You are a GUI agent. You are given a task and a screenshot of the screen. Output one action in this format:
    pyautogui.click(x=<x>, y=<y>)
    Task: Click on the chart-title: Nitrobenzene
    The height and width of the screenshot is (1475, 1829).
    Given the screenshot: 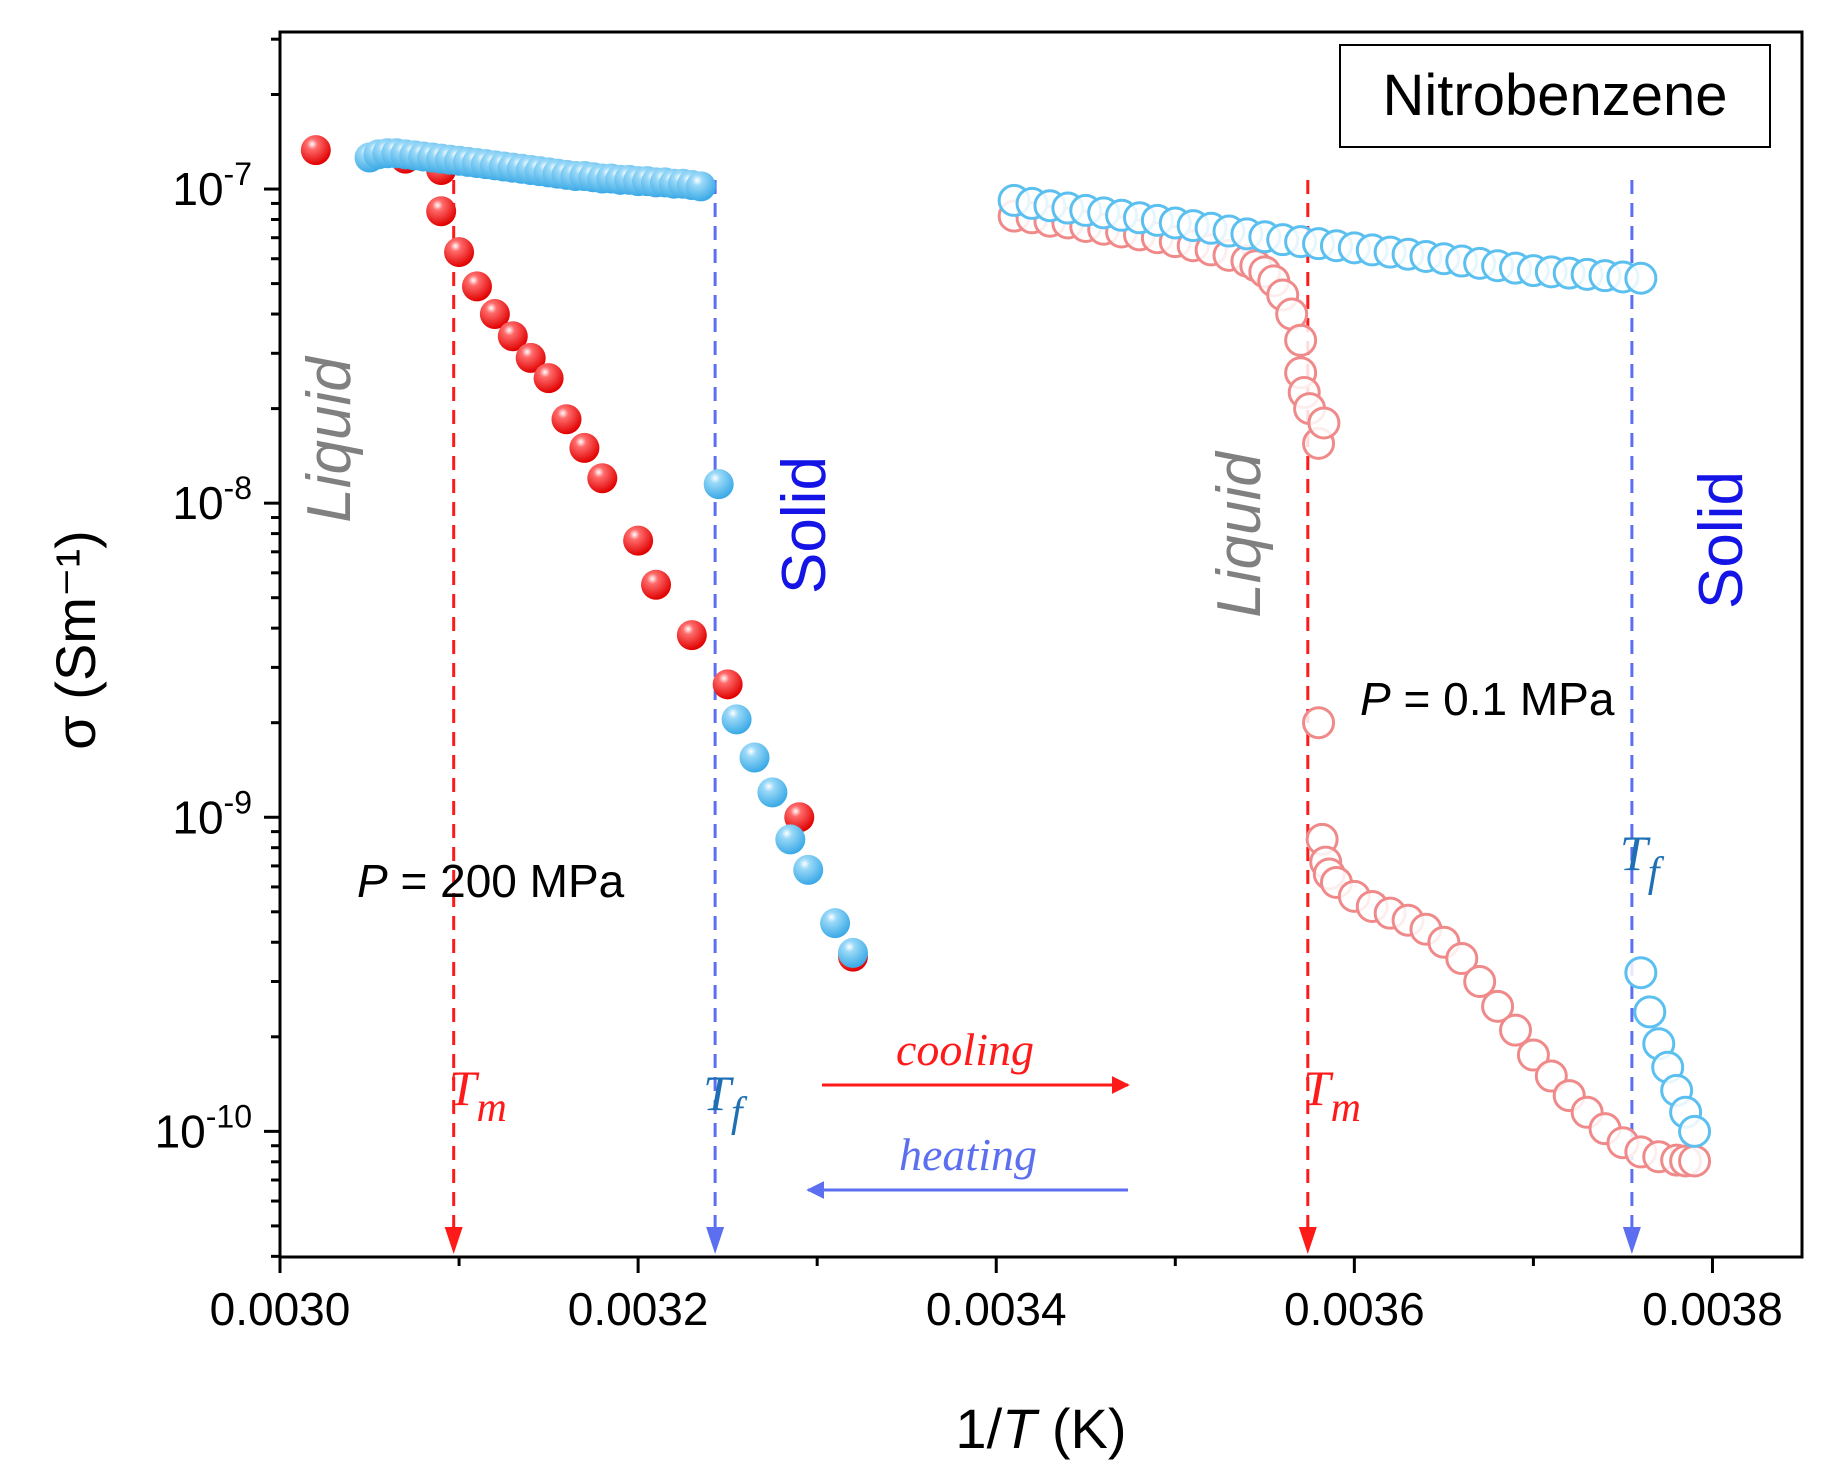 What is the action you would take?
    pyautogui.click(x=1555, y=95)
    